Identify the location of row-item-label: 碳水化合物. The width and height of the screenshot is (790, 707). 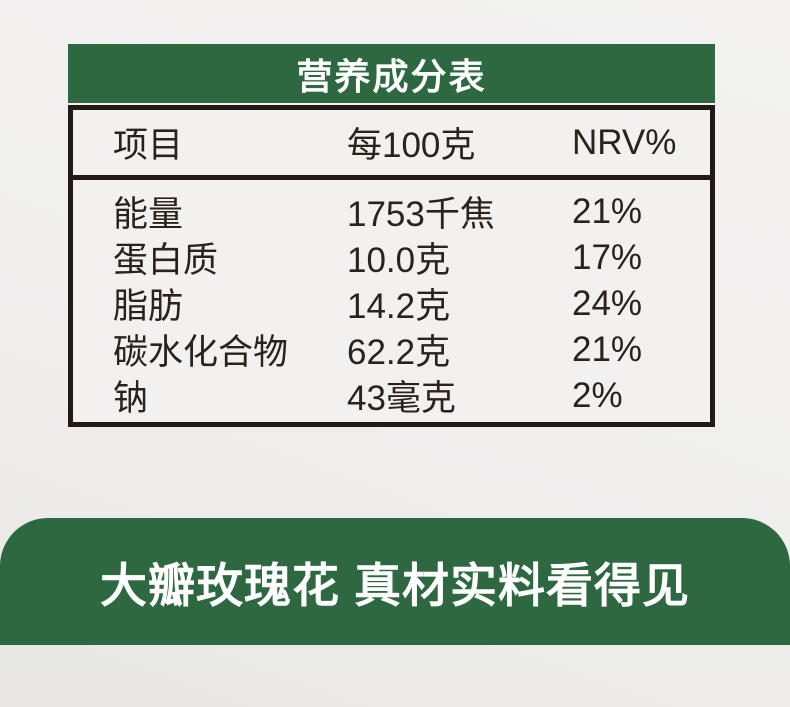
(201, 352).